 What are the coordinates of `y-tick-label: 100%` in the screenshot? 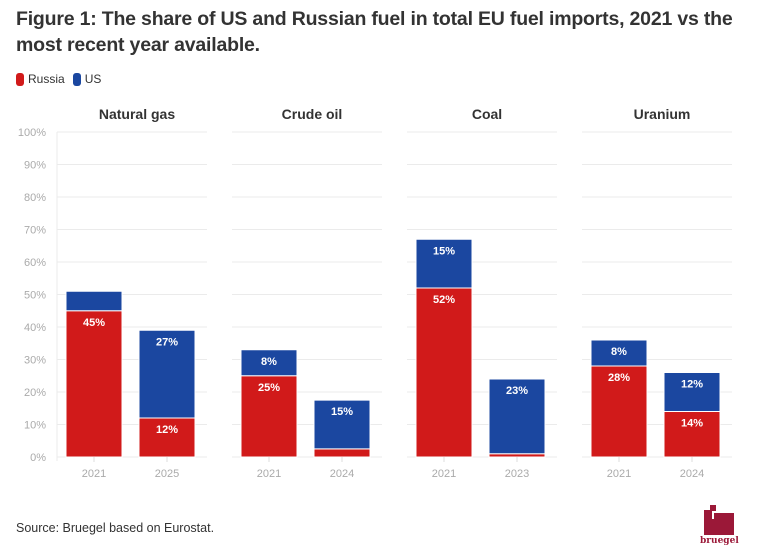 It's located at (32, 133).